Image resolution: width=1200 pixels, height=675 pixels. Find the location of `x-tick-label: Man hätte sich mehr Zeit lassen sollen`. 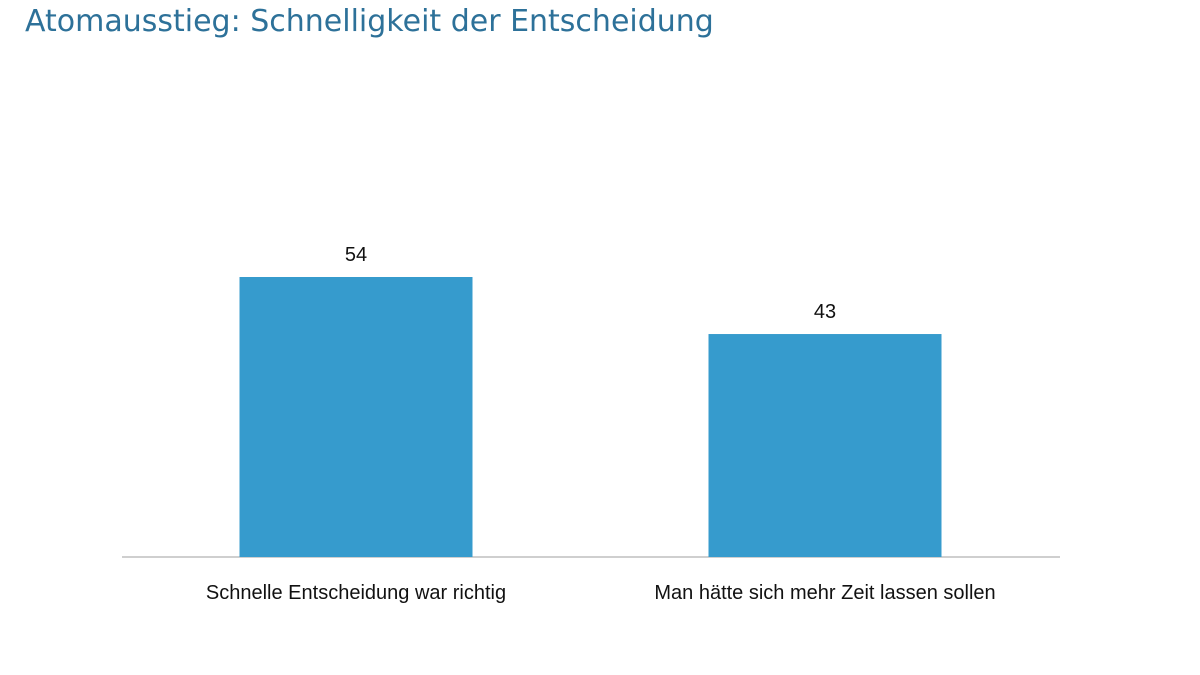

x-tick-label: Man hätte sich mehr Zeit lassen sollen is located at coordinates (824, 593).